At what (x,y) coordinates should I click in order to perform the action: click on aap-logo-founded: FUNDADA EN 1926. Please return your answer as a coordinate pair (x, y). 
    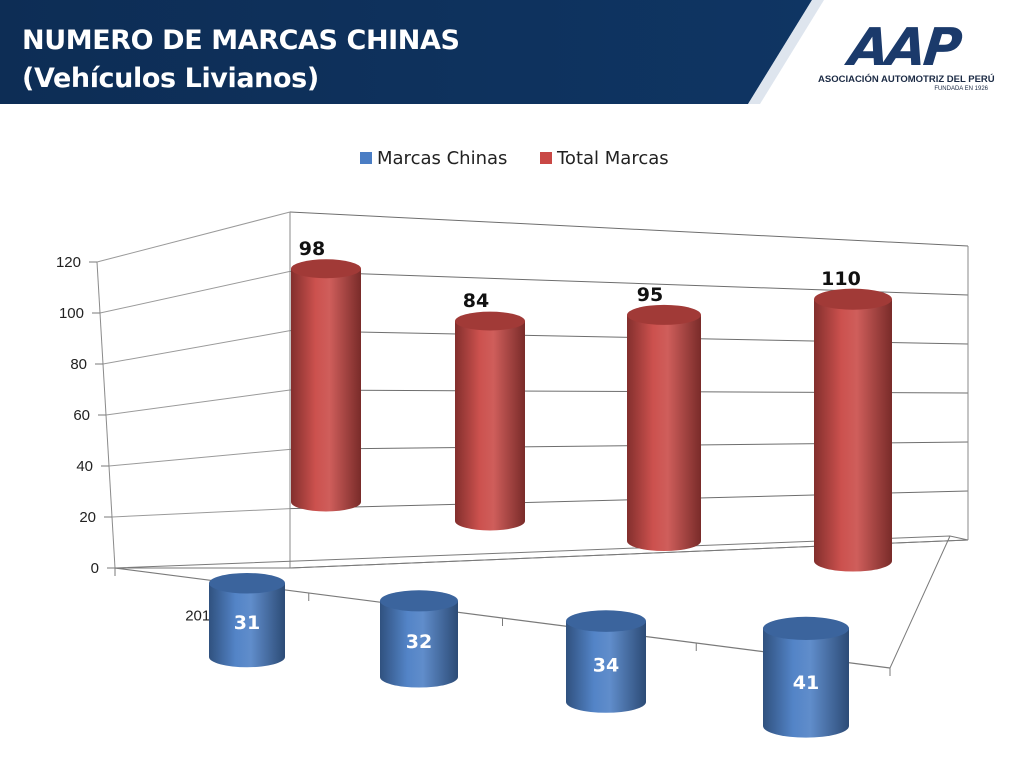
    Looking at the image, I should click on (961, 89).